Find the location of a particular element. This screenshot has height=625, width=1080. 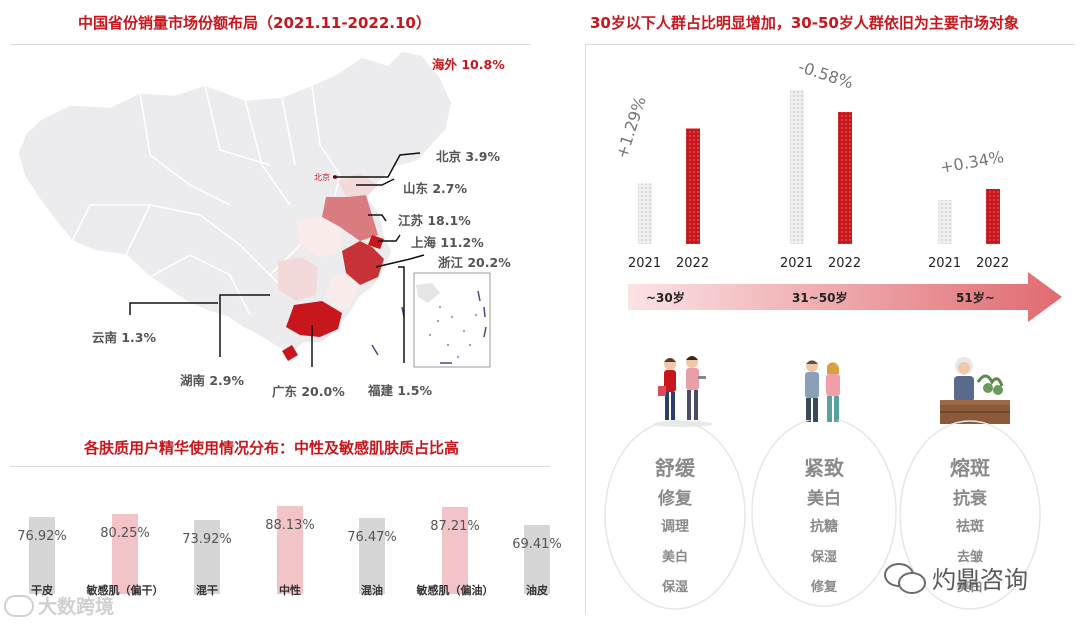

anhui-shape is located at coordinates (319, 237).